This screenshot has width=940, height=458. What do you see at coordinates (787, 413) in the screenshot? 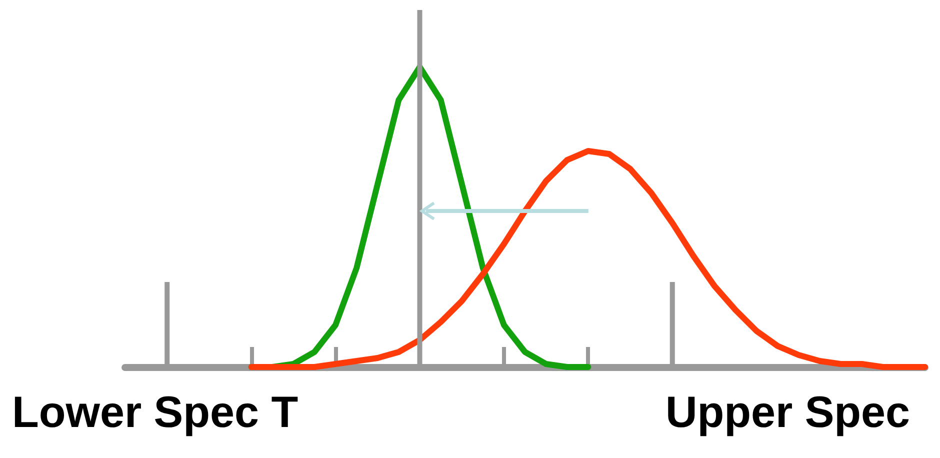
I see `text: Upper Spec` at bounding box center [787, 413].